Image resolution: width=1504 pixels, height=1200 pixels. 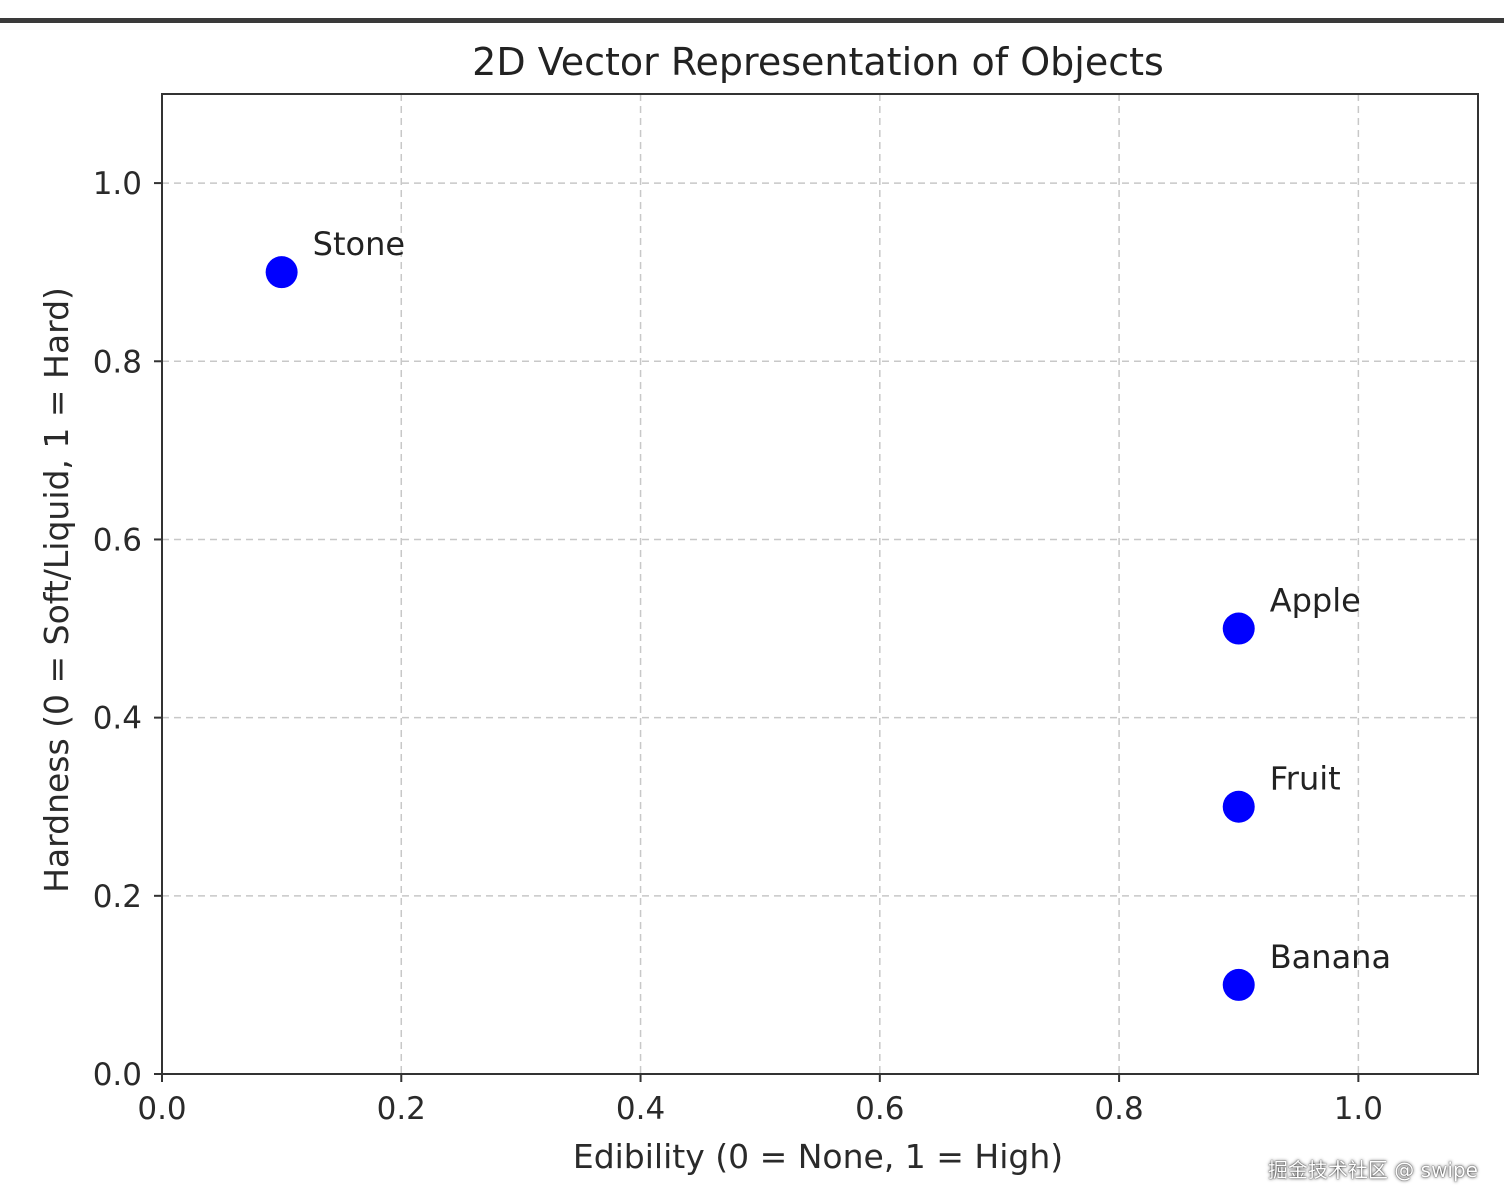 I want to click on x-axis-ticks: 0.0 0.2 0.4 0.6 0.8 1.0, so click(x=760, y=1100).